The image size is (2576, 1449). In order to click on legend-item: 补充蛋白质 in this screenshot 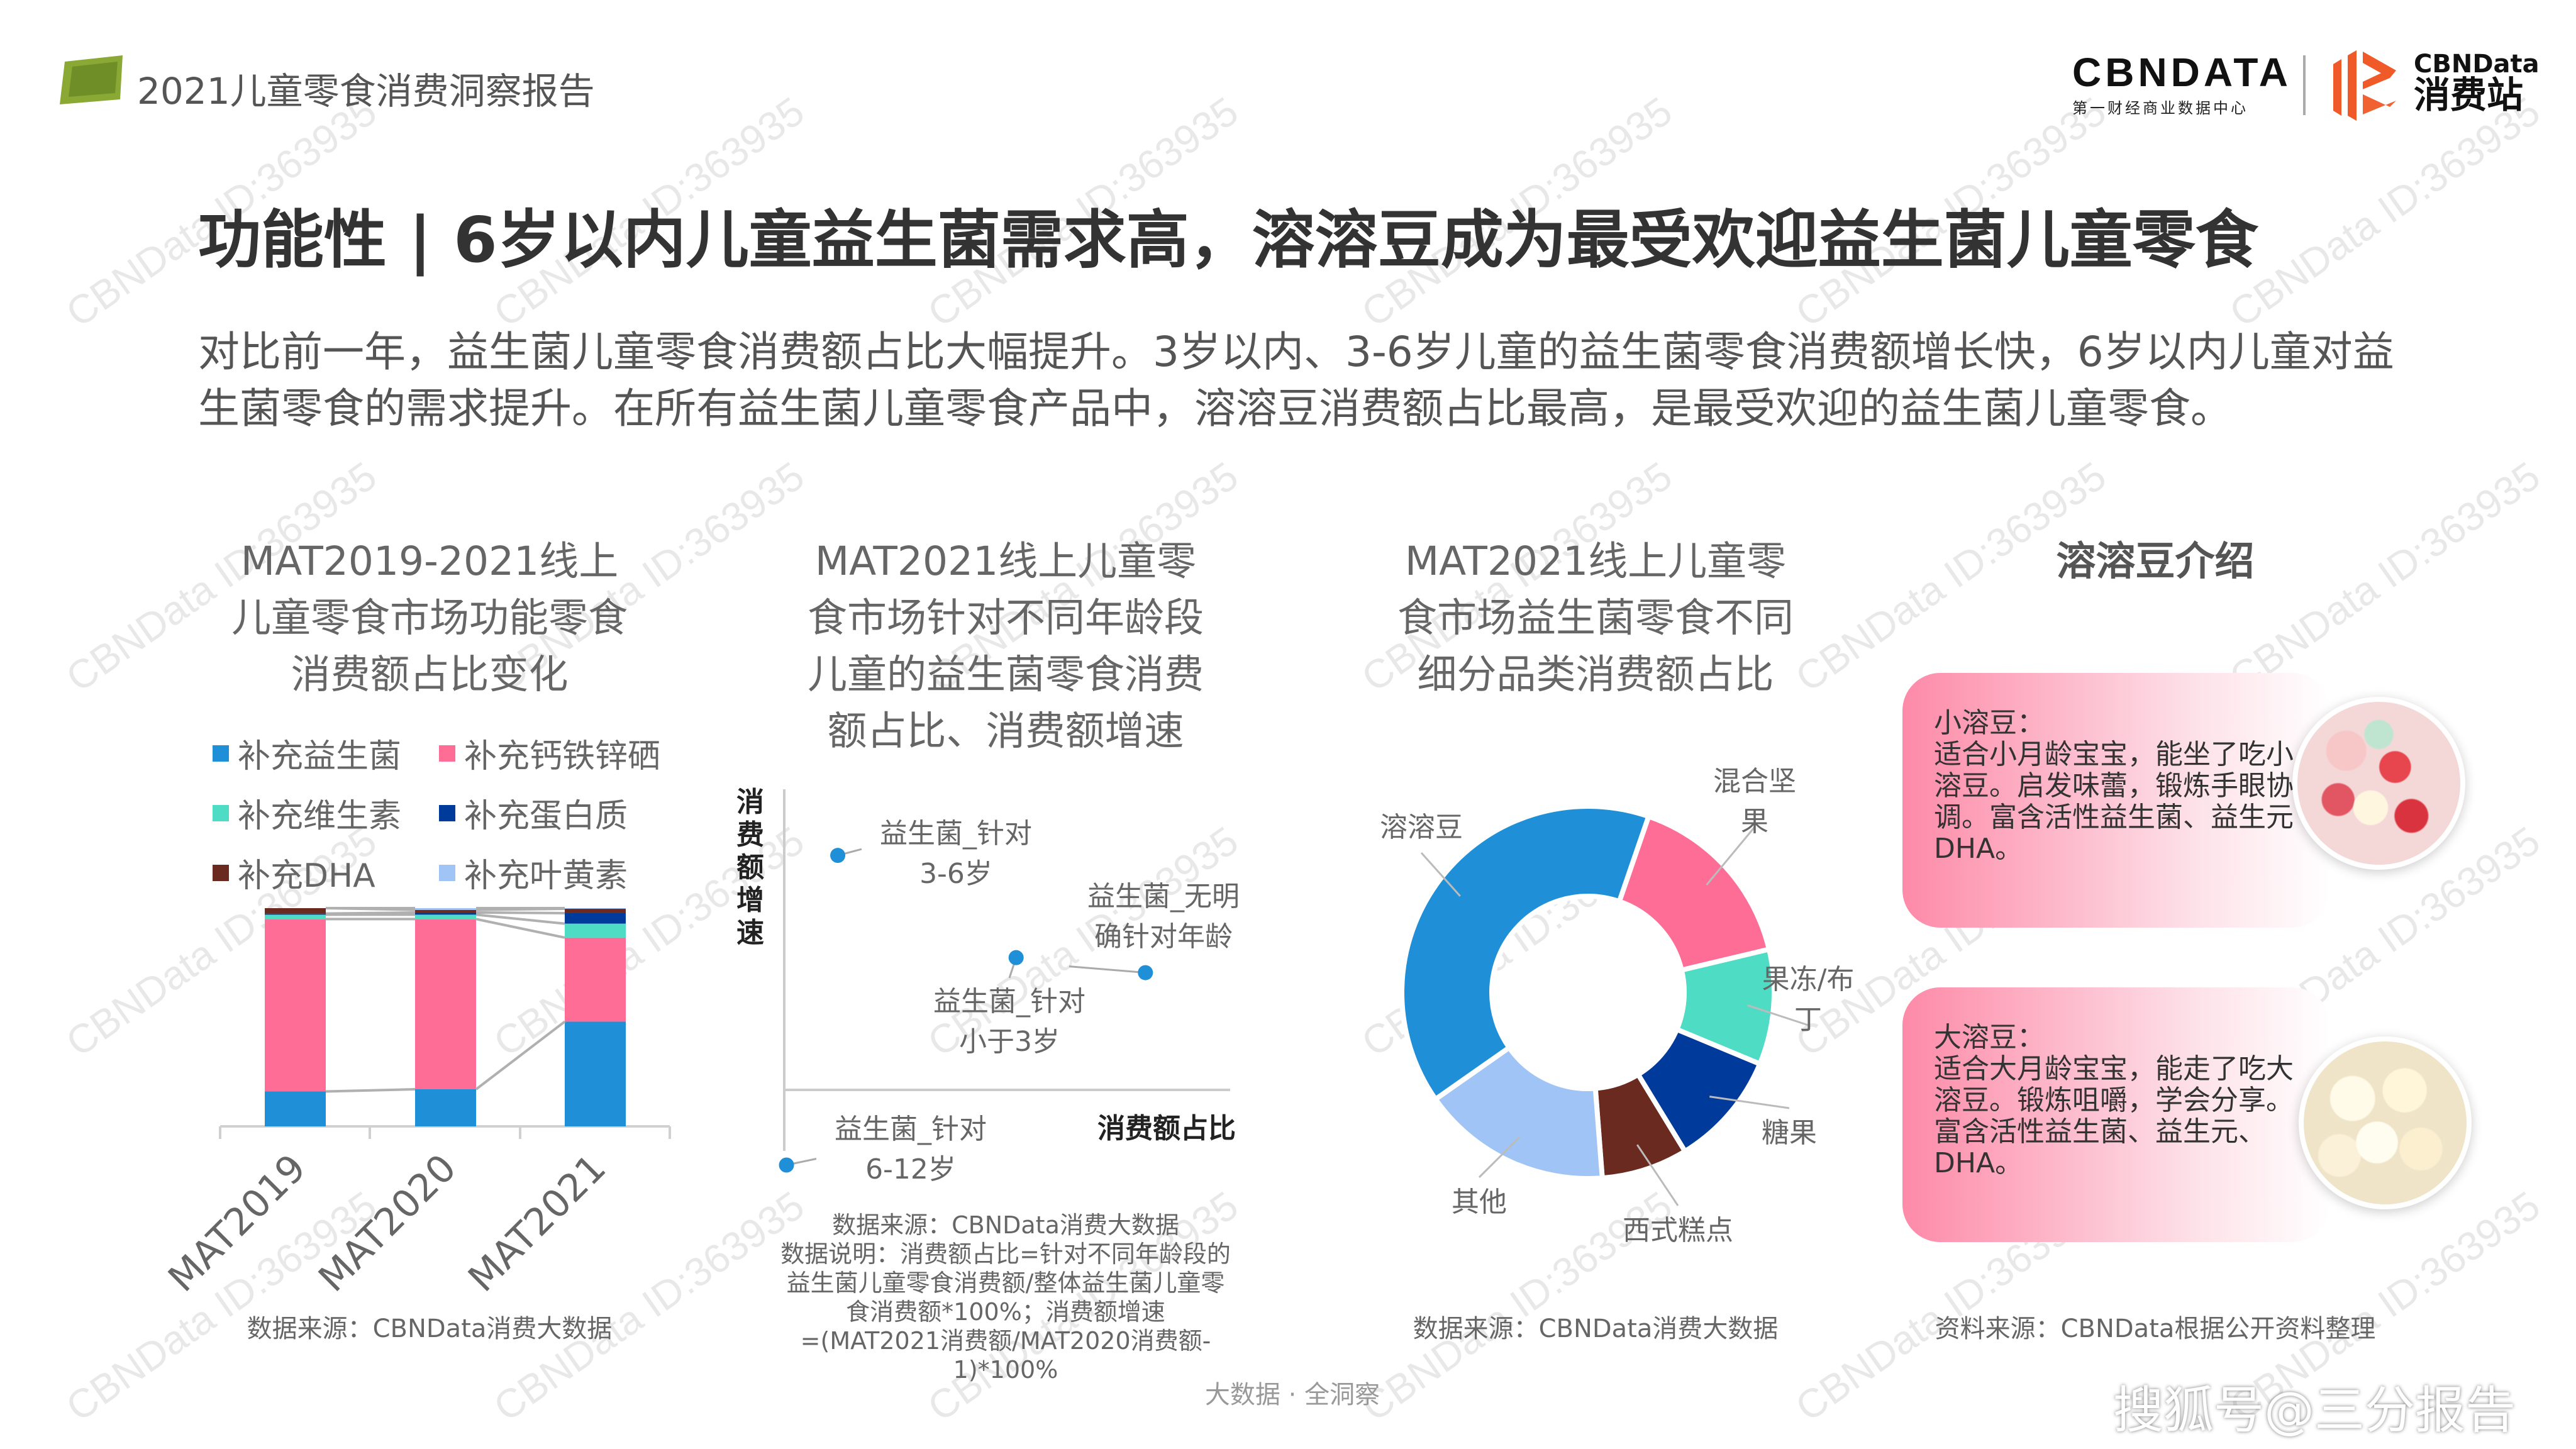, I will do `click(558, 812)`.